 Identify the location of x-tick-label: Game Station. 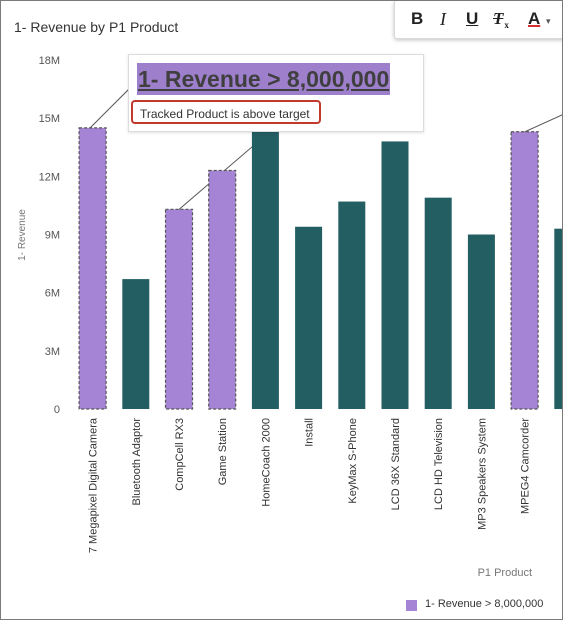
(223, 451).